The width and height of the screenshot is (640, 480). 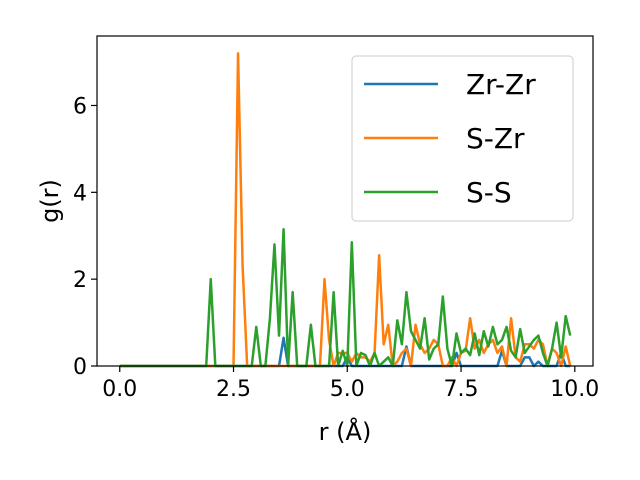 What do you see at coordinates (80, 193) in the screenshot?
I see `y-tick-label: 4` at bounding box center [80, 193].